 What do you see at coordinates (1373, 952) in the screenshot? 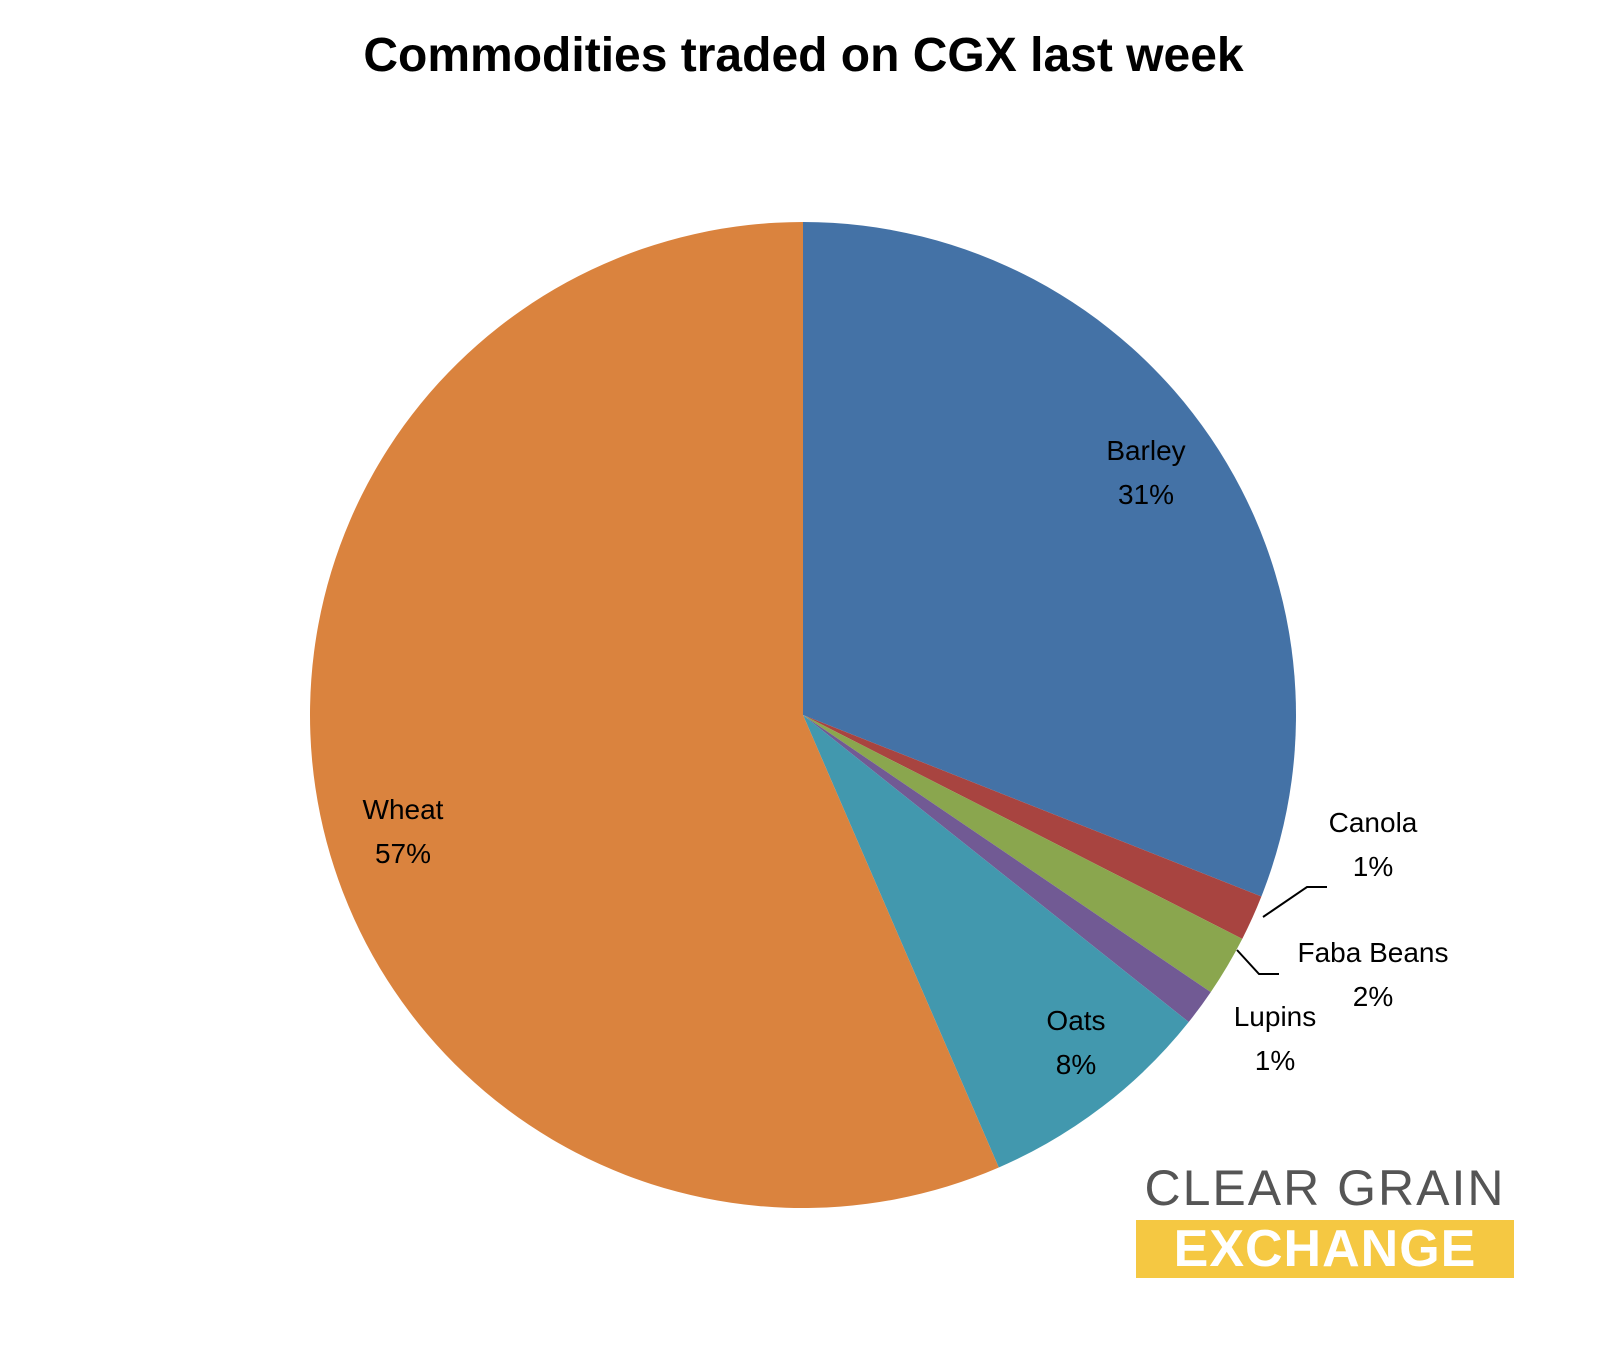
I see `slice-label-faba-beans: Faba Beans` at bounding box center [1373, 952].